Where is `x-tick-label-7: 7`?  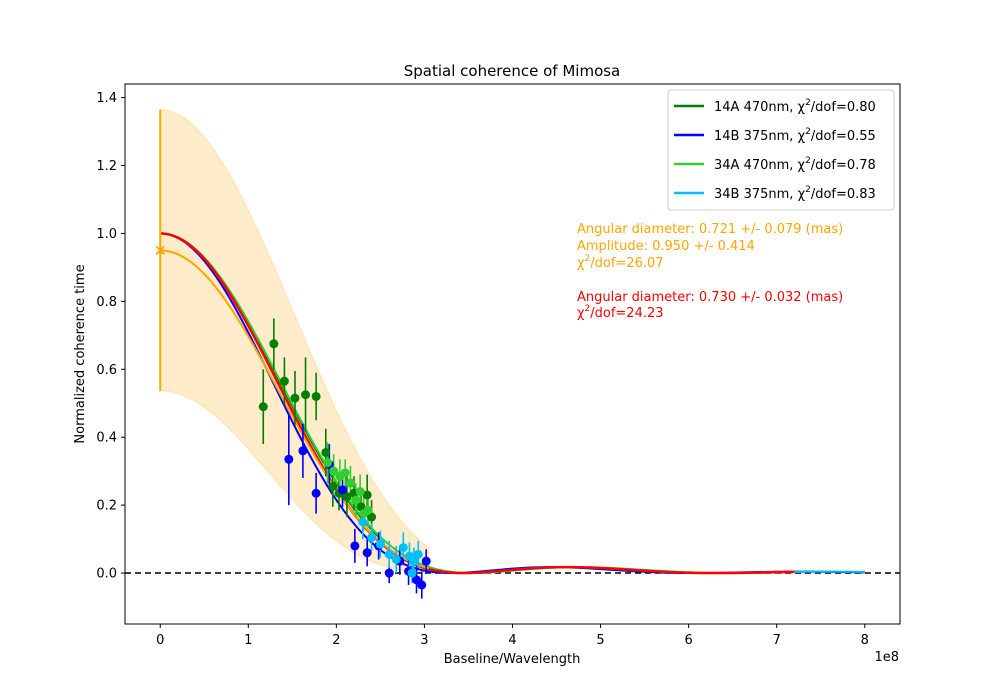 x-tick-label-7: 7 is located at coordinates (777, 640).